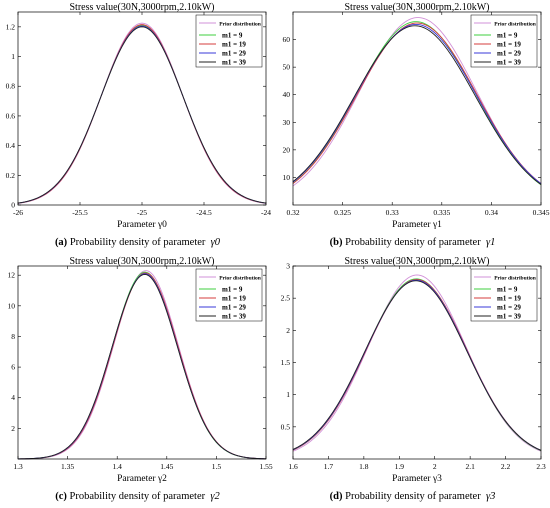  I want to click on chart-d-legend-label-1: m1 = 9, so click(507, 290).